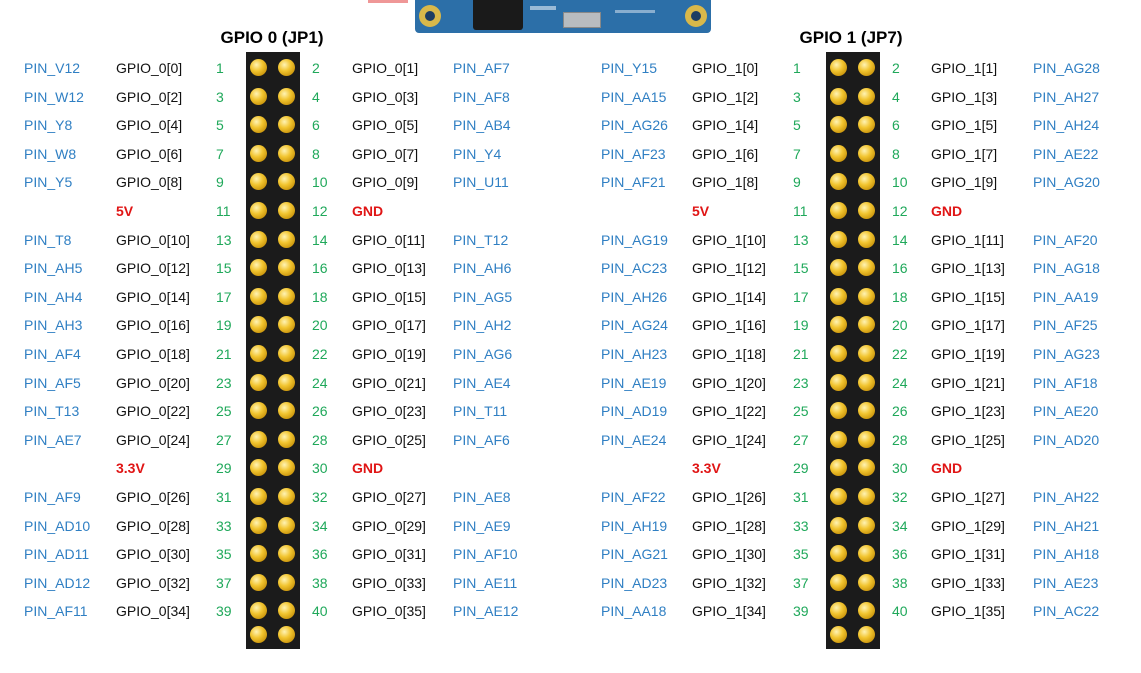  Describe the element at coordinates (629, 68) in the screenshot. I see `fpga-pin-label: PIN_Y15` at that location.